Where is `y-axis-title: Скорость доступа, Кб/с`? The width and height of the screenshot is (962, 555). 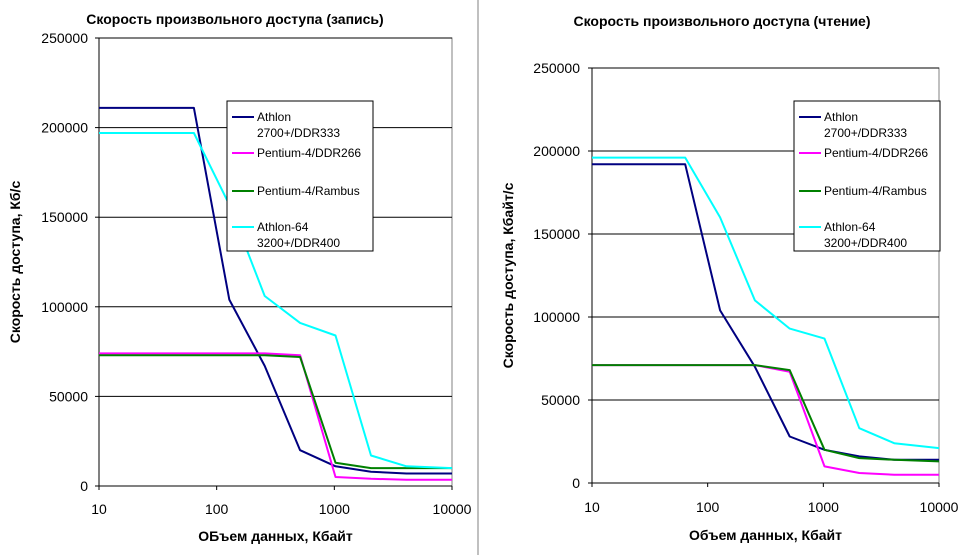
y-axis-title: Скорость доступа, Кб/с is located at coordinates (15, 262).